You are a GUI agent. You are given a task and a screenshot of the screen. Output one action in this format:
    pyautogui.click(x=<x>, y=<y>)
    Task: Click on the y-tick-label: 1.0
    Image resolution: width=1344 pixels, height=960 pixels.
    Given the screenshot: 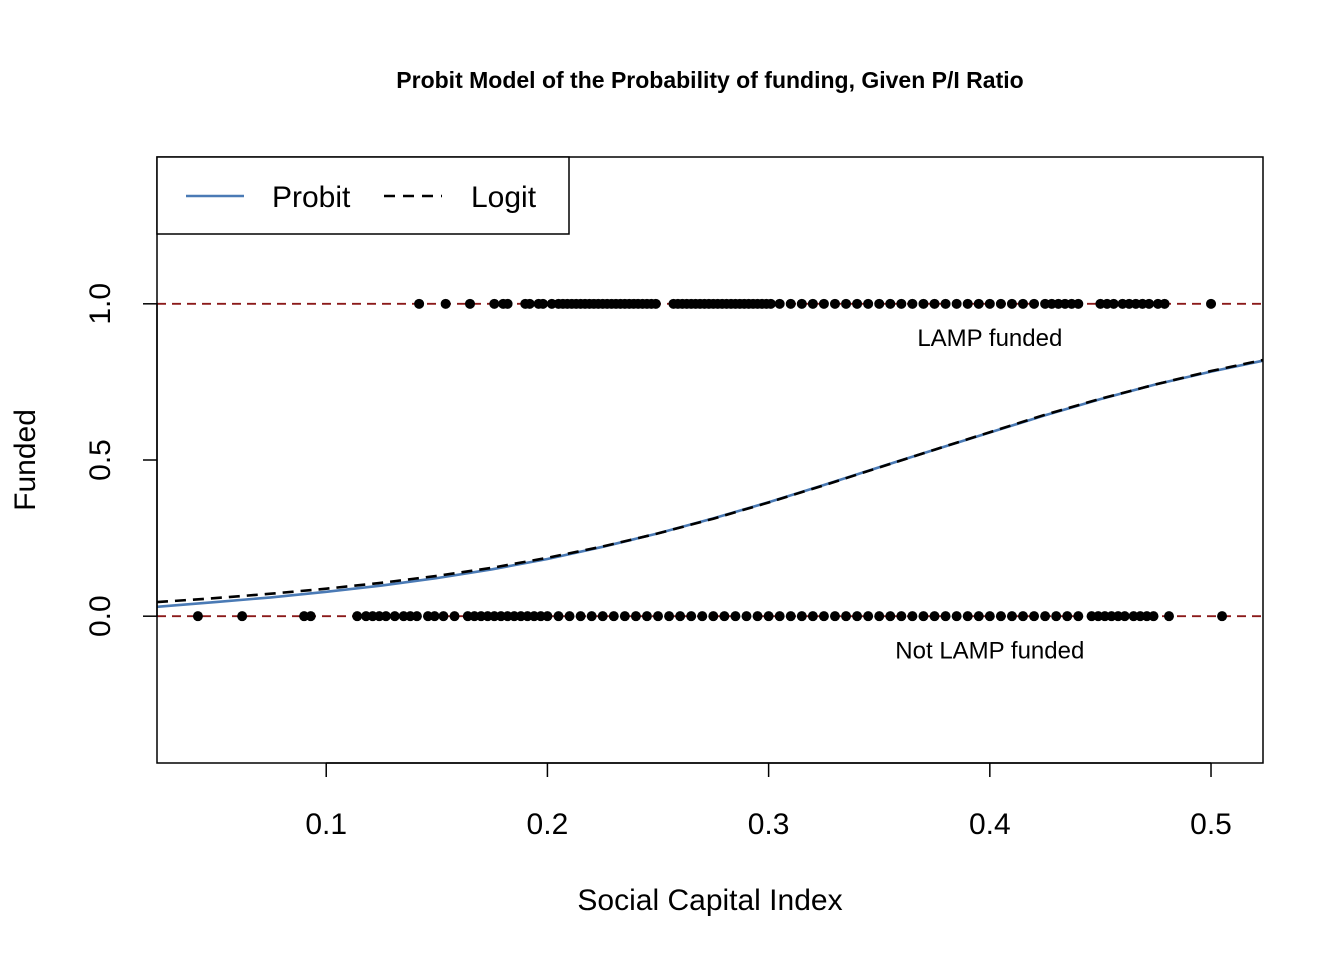 What is the action you would take?
    pyautogui.click(x=100, y=304)
    